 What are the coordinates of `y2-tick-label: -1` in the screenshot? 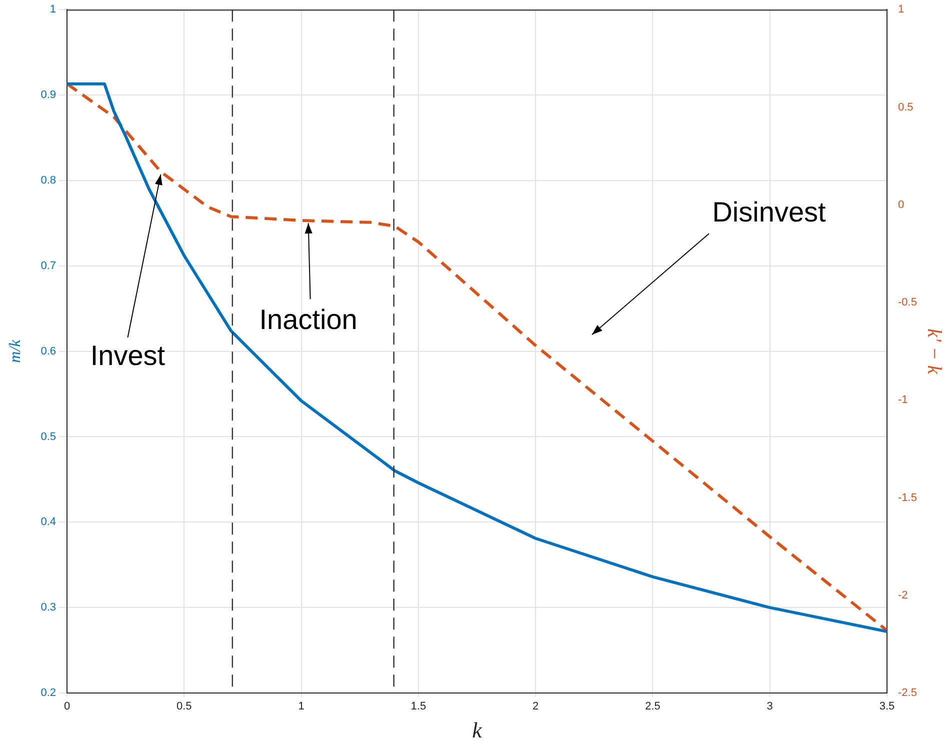 It's located at (903, 400).